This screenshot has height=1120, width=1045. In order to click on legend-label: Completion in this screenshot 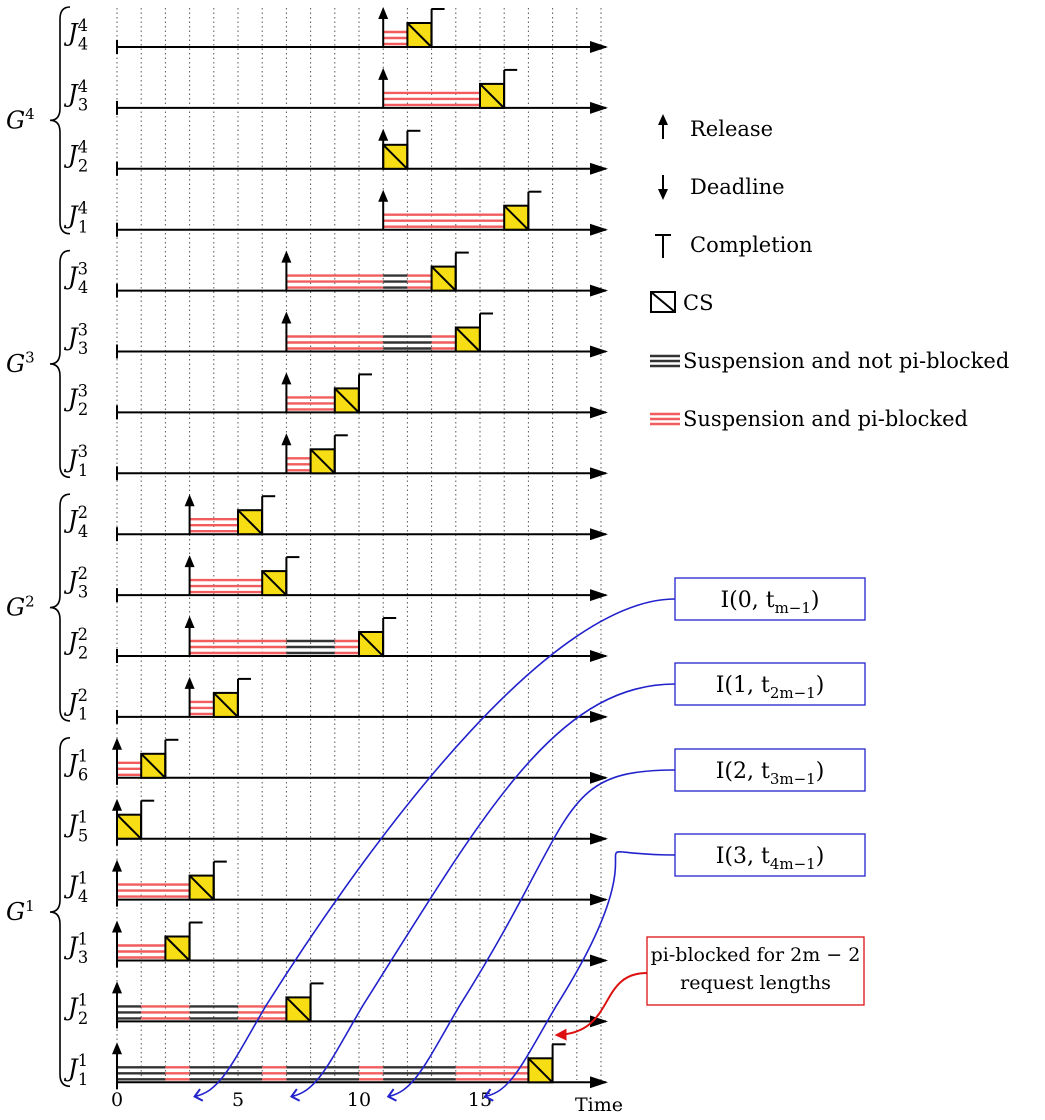, I will do `click(751, 245)`.